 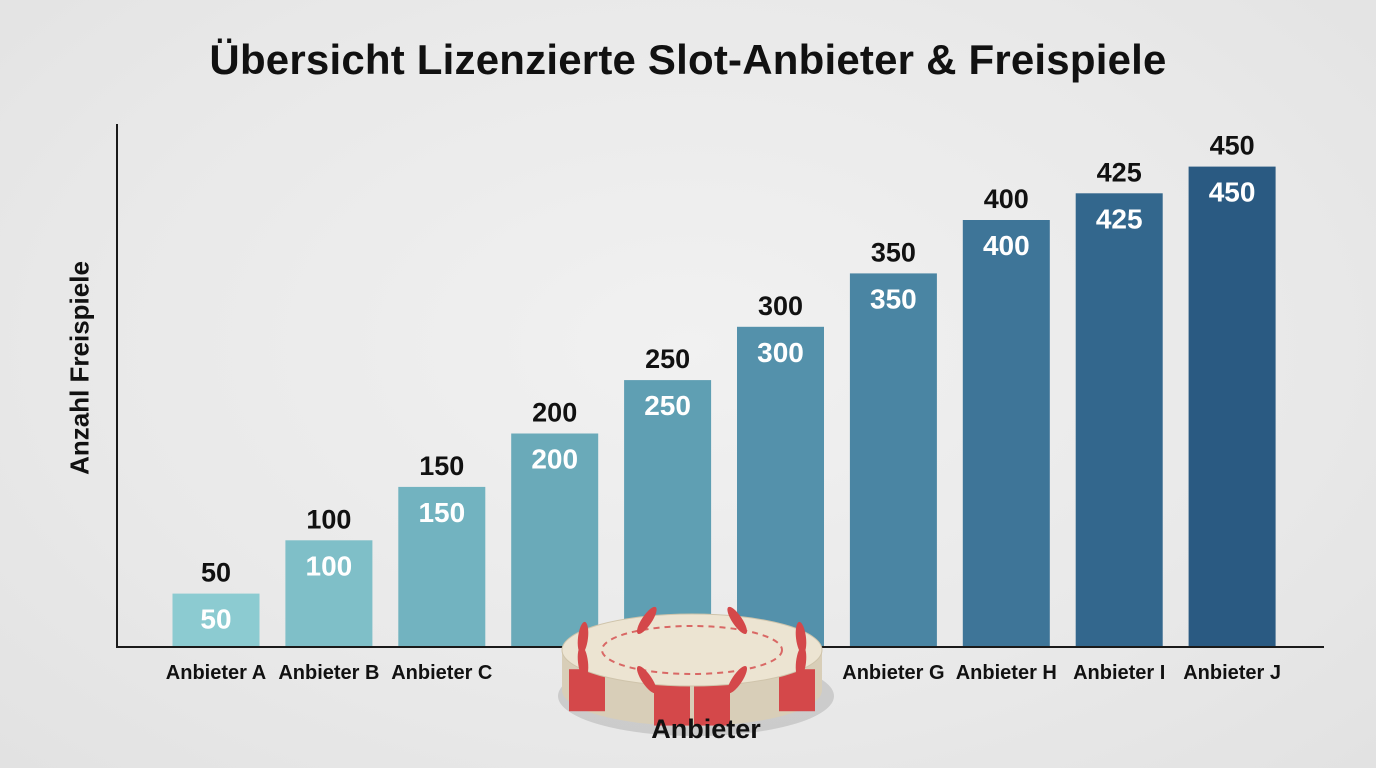 What do you see at coordinates (216, 673) in the screenshot?
I see `category-label: Anbieter A` at bounding box center [216, 673].